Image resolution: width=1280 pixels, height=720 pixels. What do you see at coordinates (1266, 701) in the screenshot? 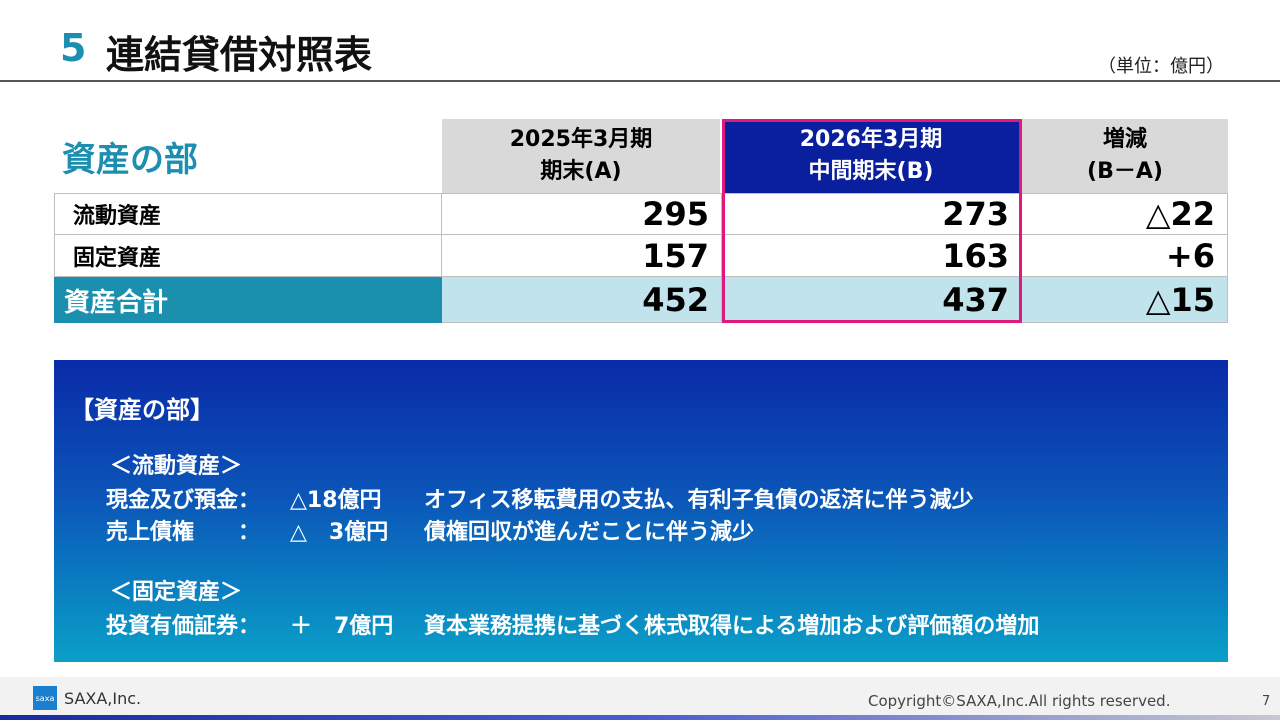
I see `page-number: 7` at bounding box center [1266, 701].